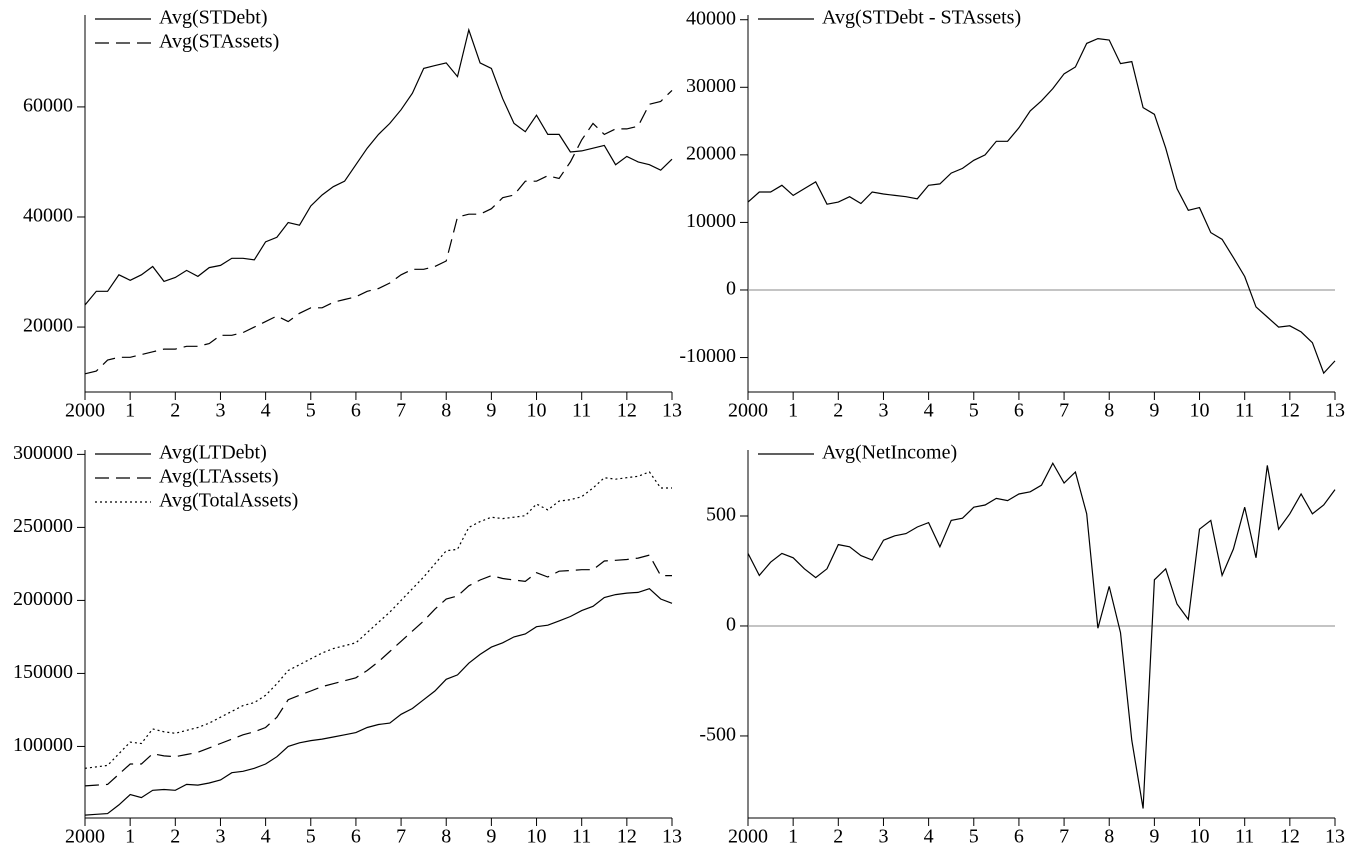 The height and width of the screenshot is (858, 1366). I want to click on legend-label: Avg(LTDebt), so click(213, 453).